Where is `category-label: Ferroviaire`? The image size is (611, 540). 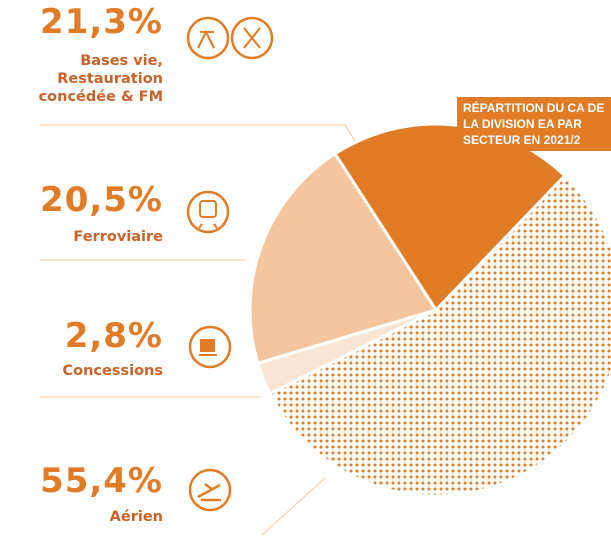
category-label: Ferroviaire is located at coordinates (118, 237).